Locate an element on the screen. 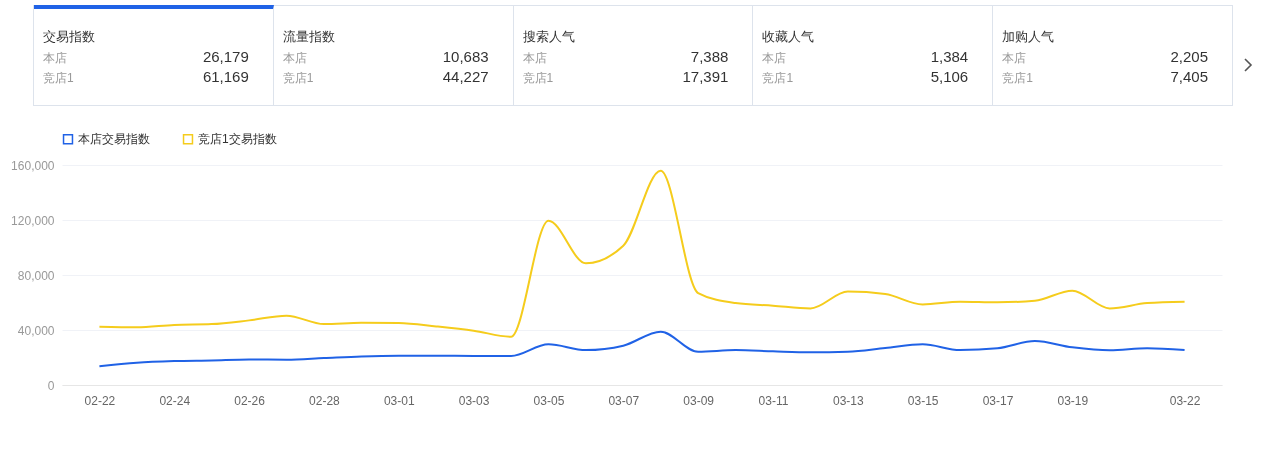  text: 1,384 is located at coordinates (949, 56).